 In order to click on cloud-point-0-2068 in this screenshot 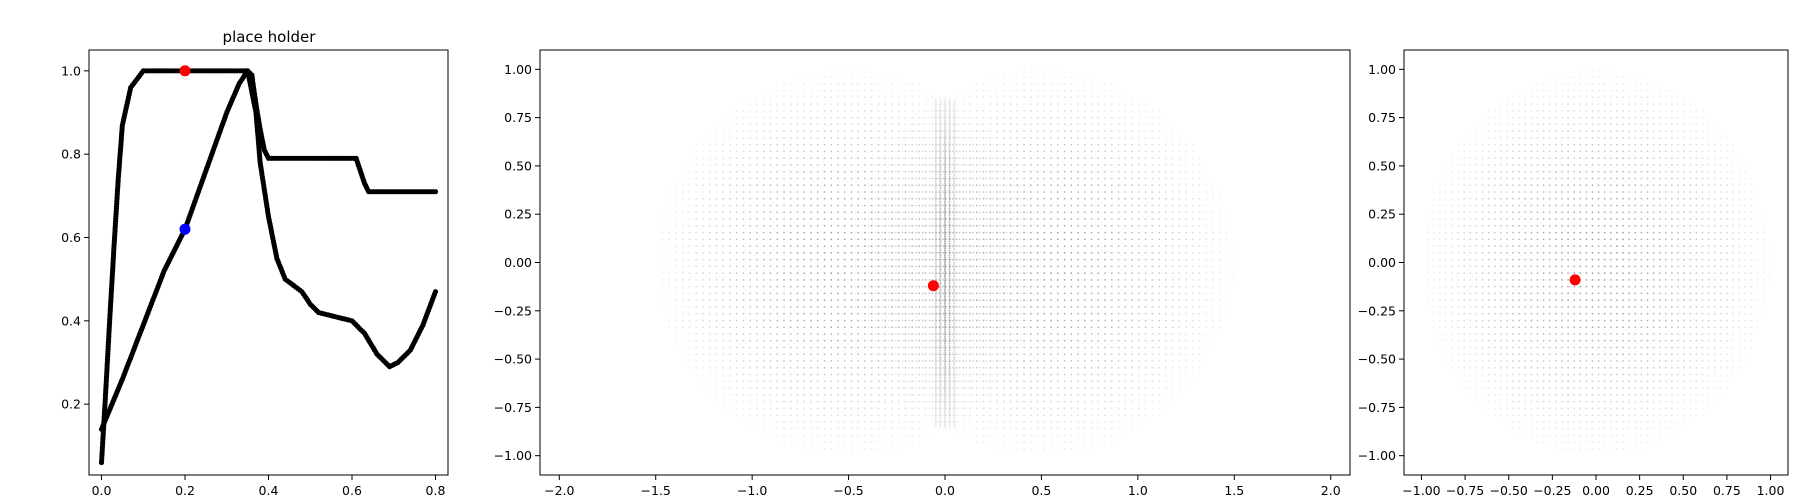, I will do `click(946, 266)`.